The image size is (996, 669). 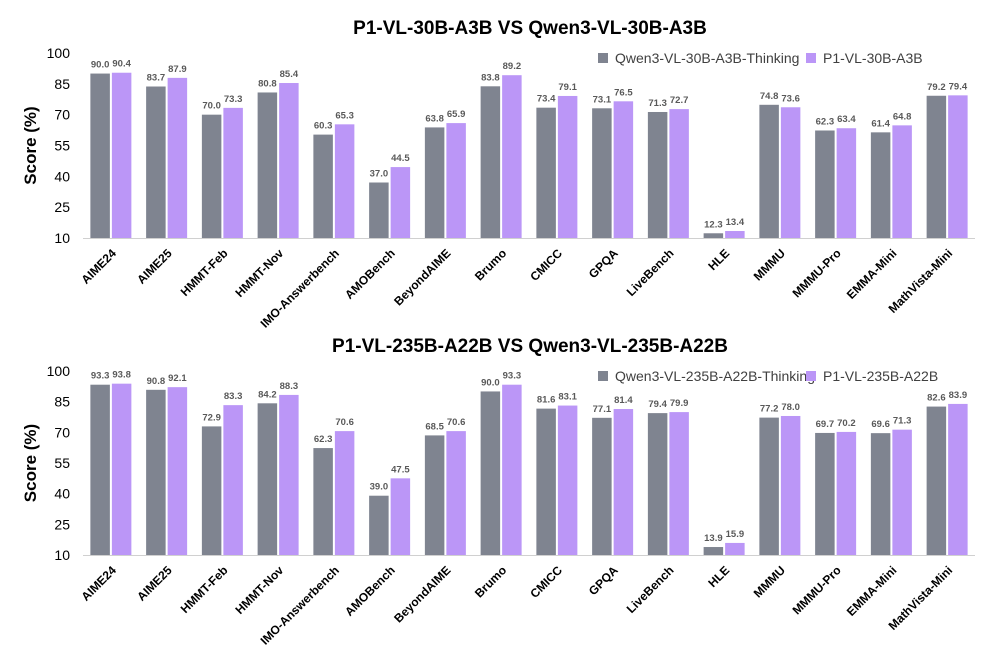 What do you see at coordinates (530, 346) in the screenshot?
I see `chart-title: P1-VL-235B-A22B VS Qwen3-VL-235B-A22B` at bounding box center [530, 346].